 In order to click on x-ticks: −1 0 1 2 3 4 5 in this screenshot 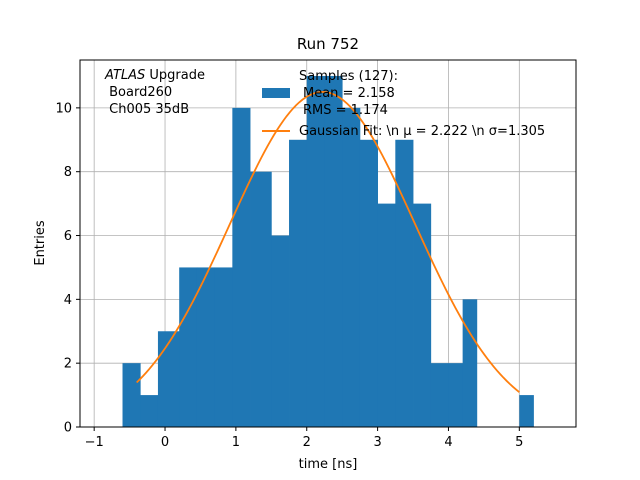, I will do `click(304, 438)`.